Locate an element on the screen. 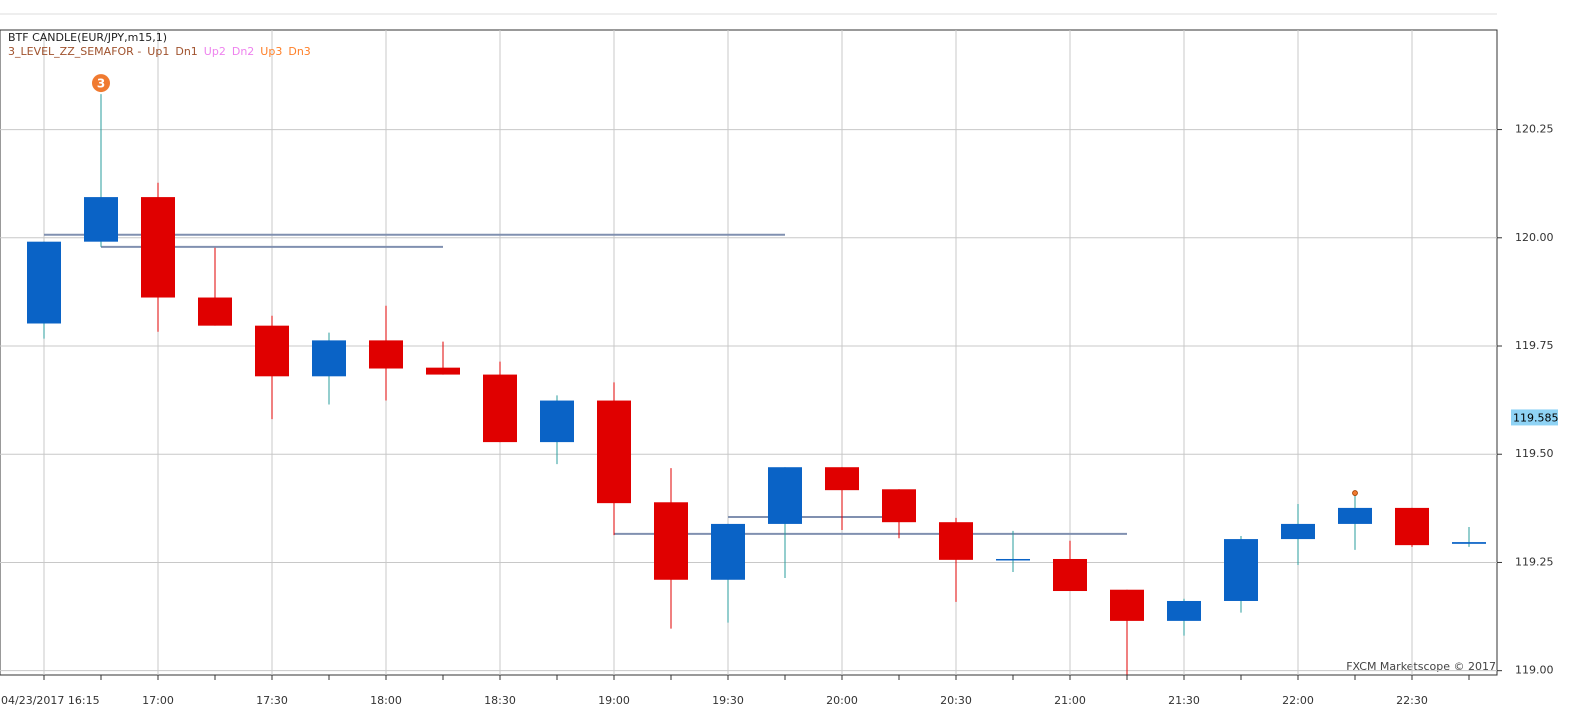  price-tag is located at coordinates (1534, 417).